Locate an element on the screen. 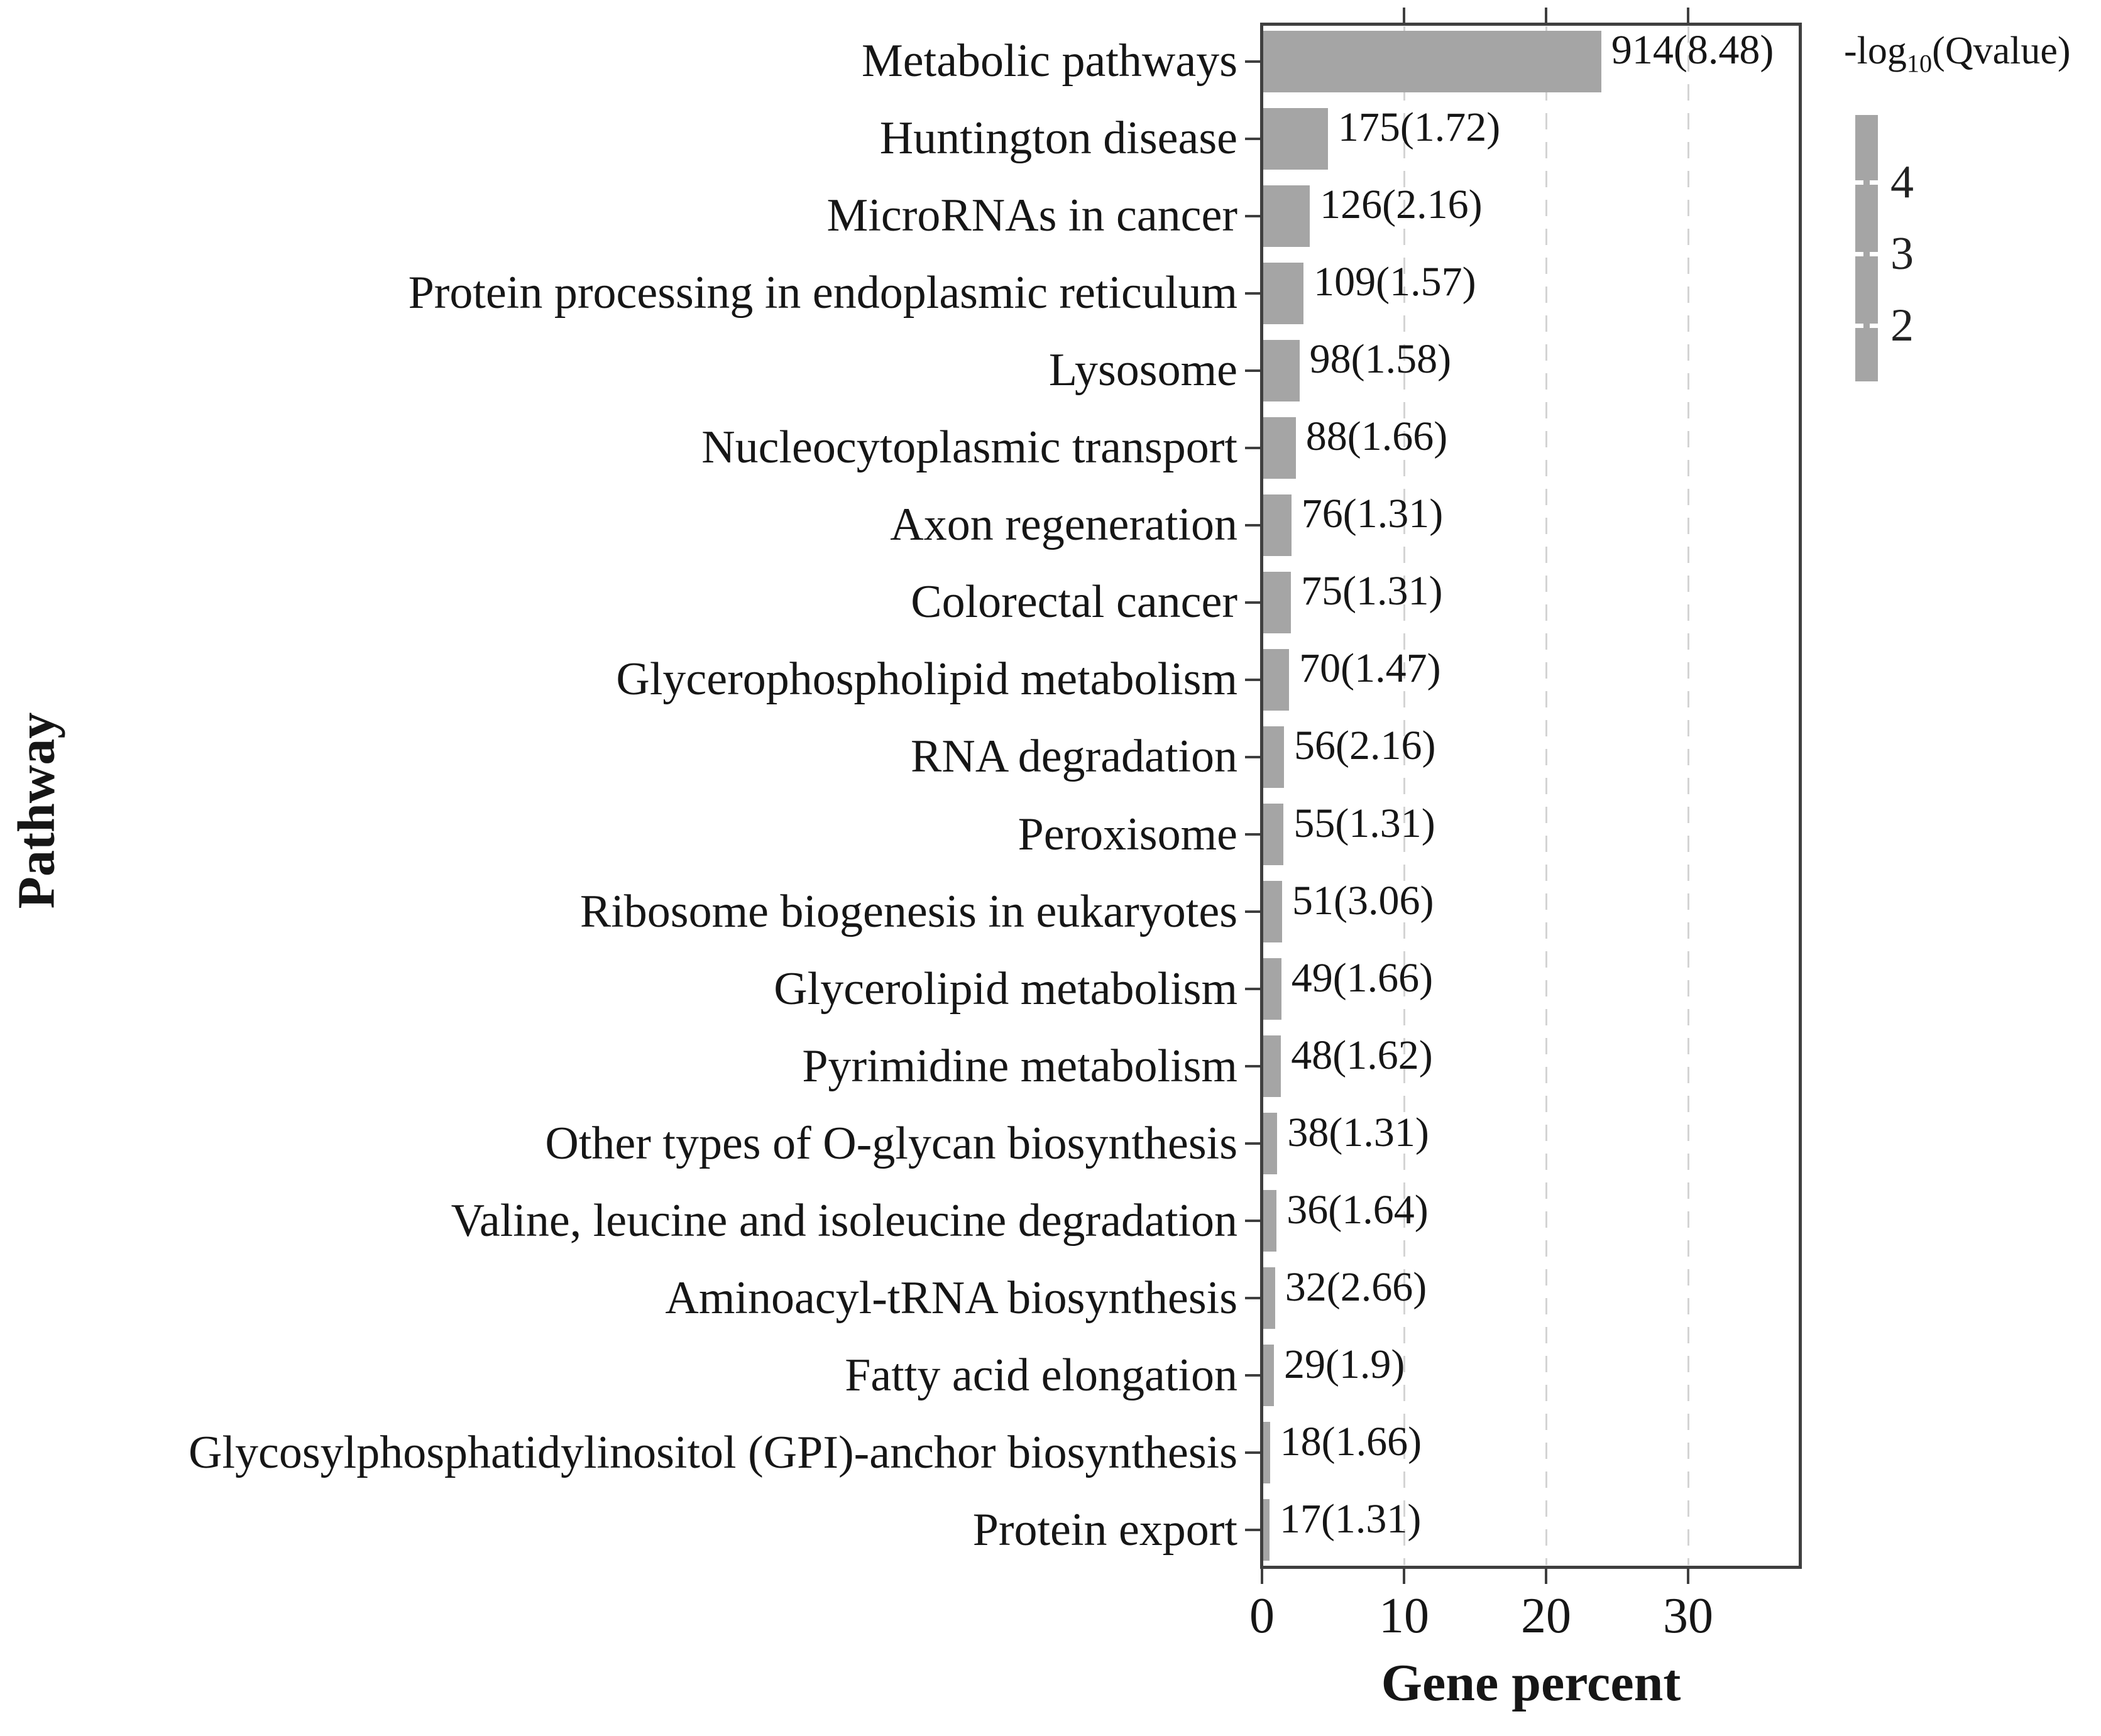  bar-value-label: 55(1.31) is located at coordinates (1364, 823).